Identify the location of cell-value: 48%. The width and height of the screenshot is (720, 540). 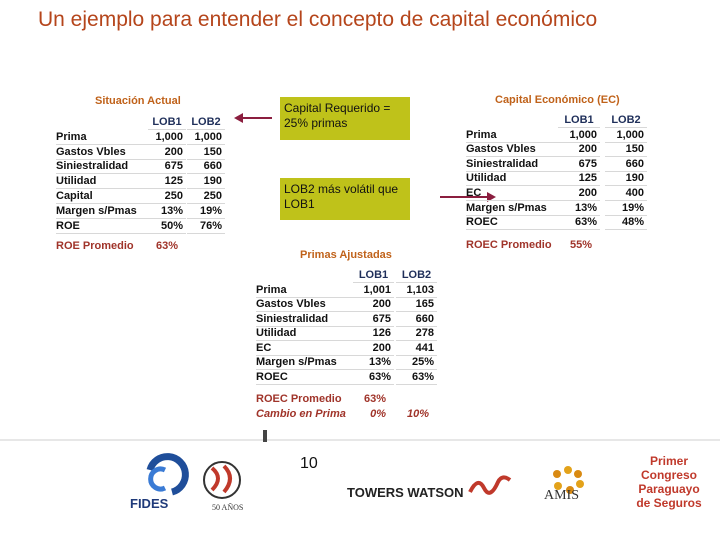
(626, 223).